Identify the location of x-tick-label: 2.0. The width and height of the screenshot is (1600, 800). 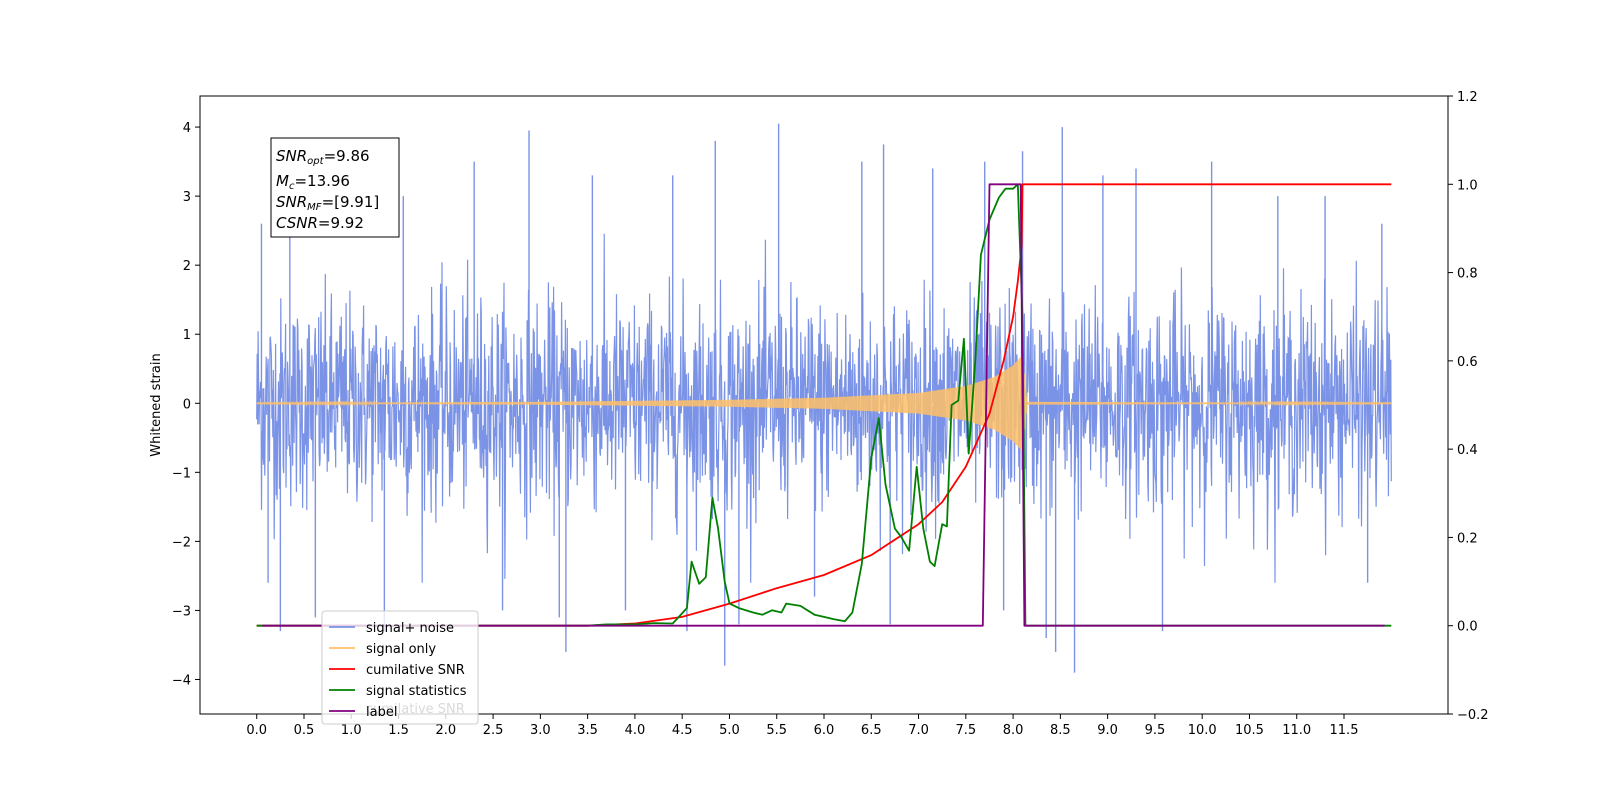
(445, 730).